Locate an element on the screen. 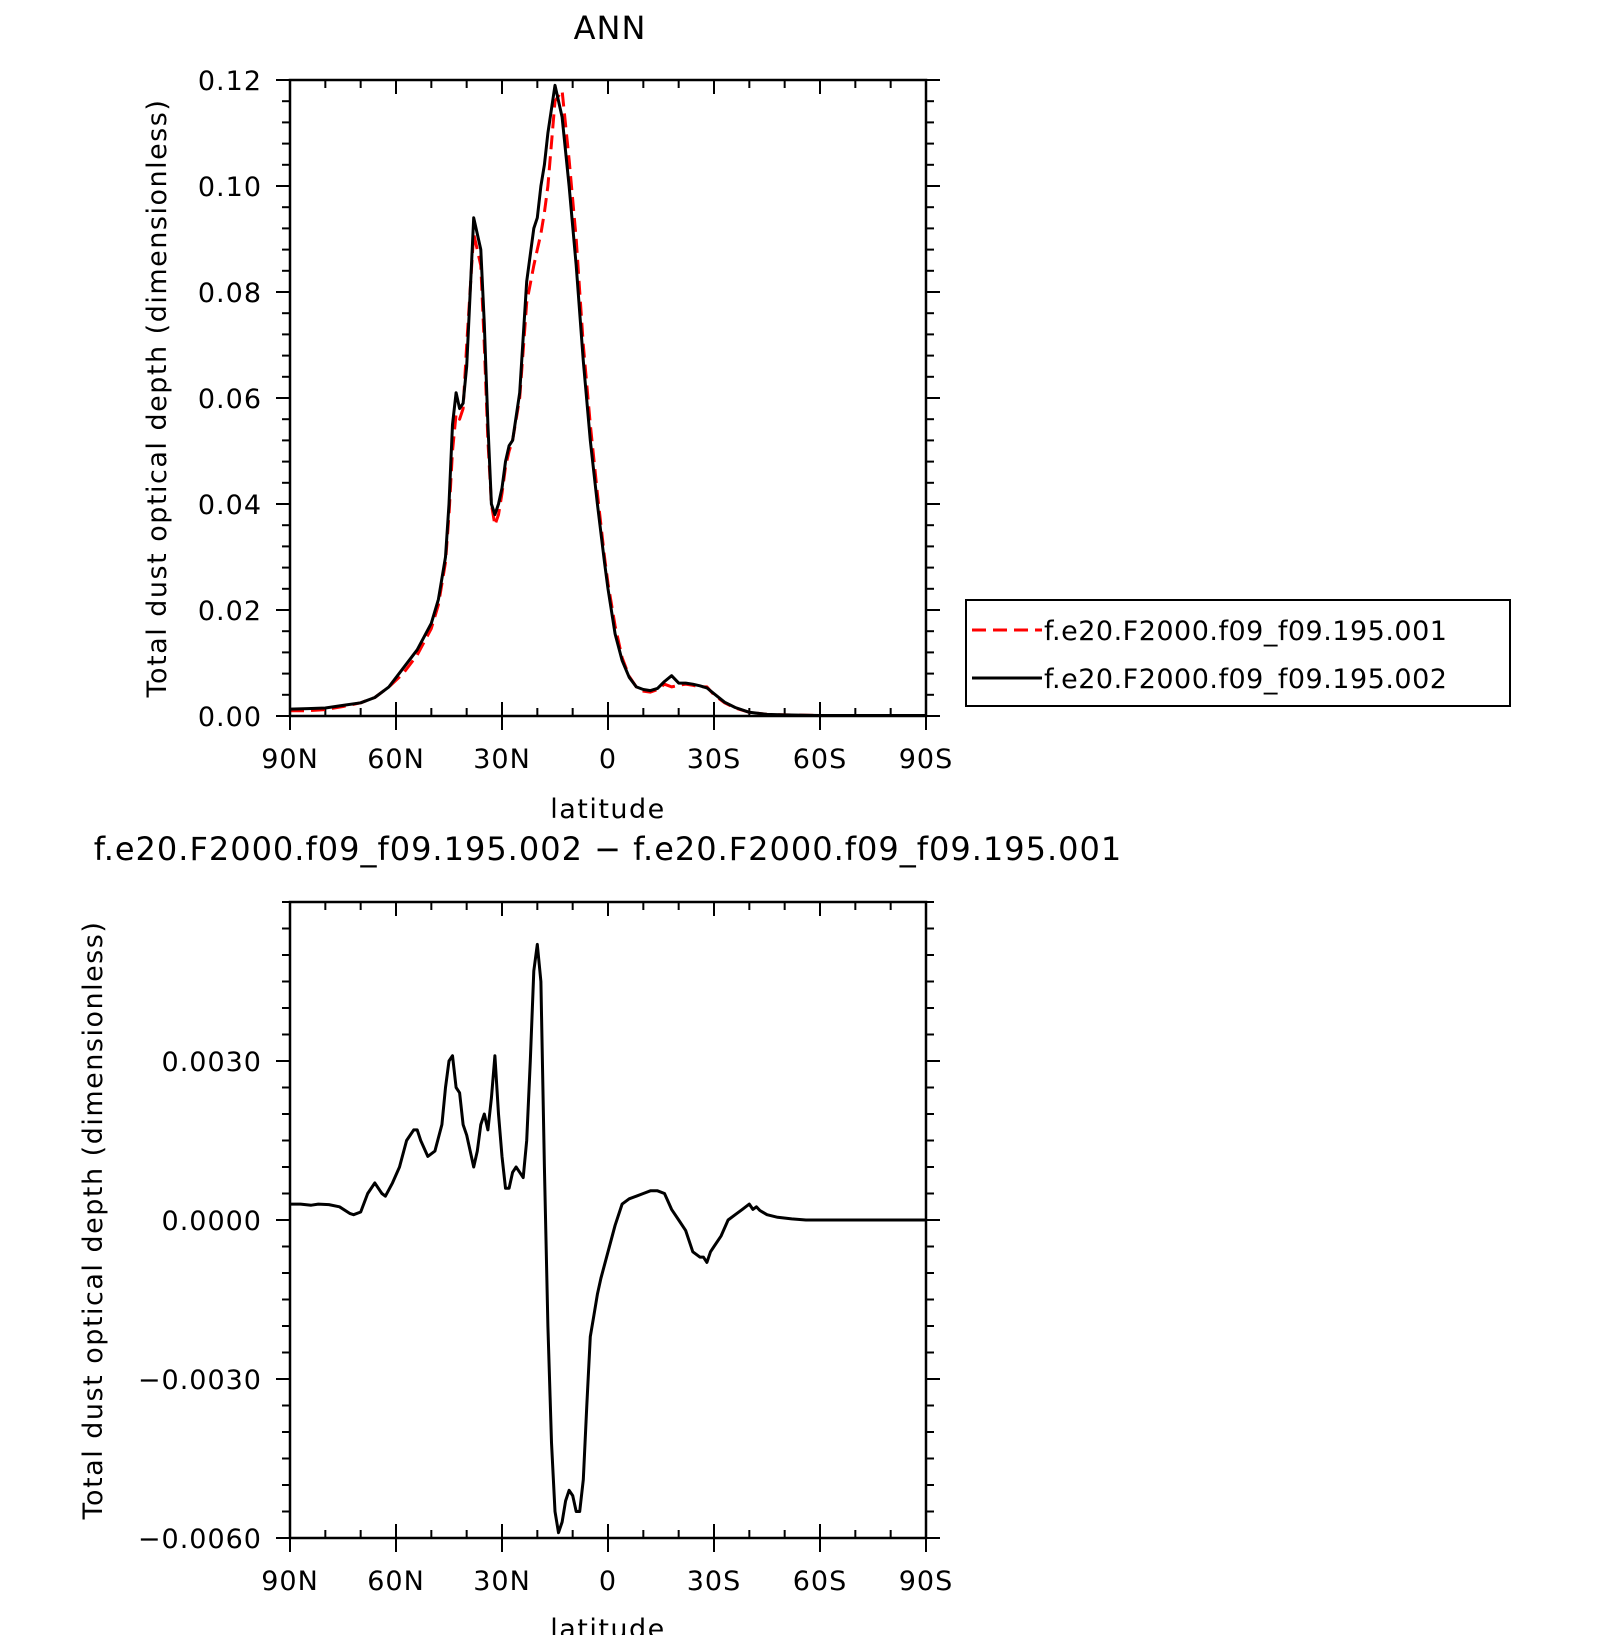 The image size is (1602, 1635). legend-entry-1: f.e20.F2000.f09_f09.195.001 is located at coordinates (1245, 631).